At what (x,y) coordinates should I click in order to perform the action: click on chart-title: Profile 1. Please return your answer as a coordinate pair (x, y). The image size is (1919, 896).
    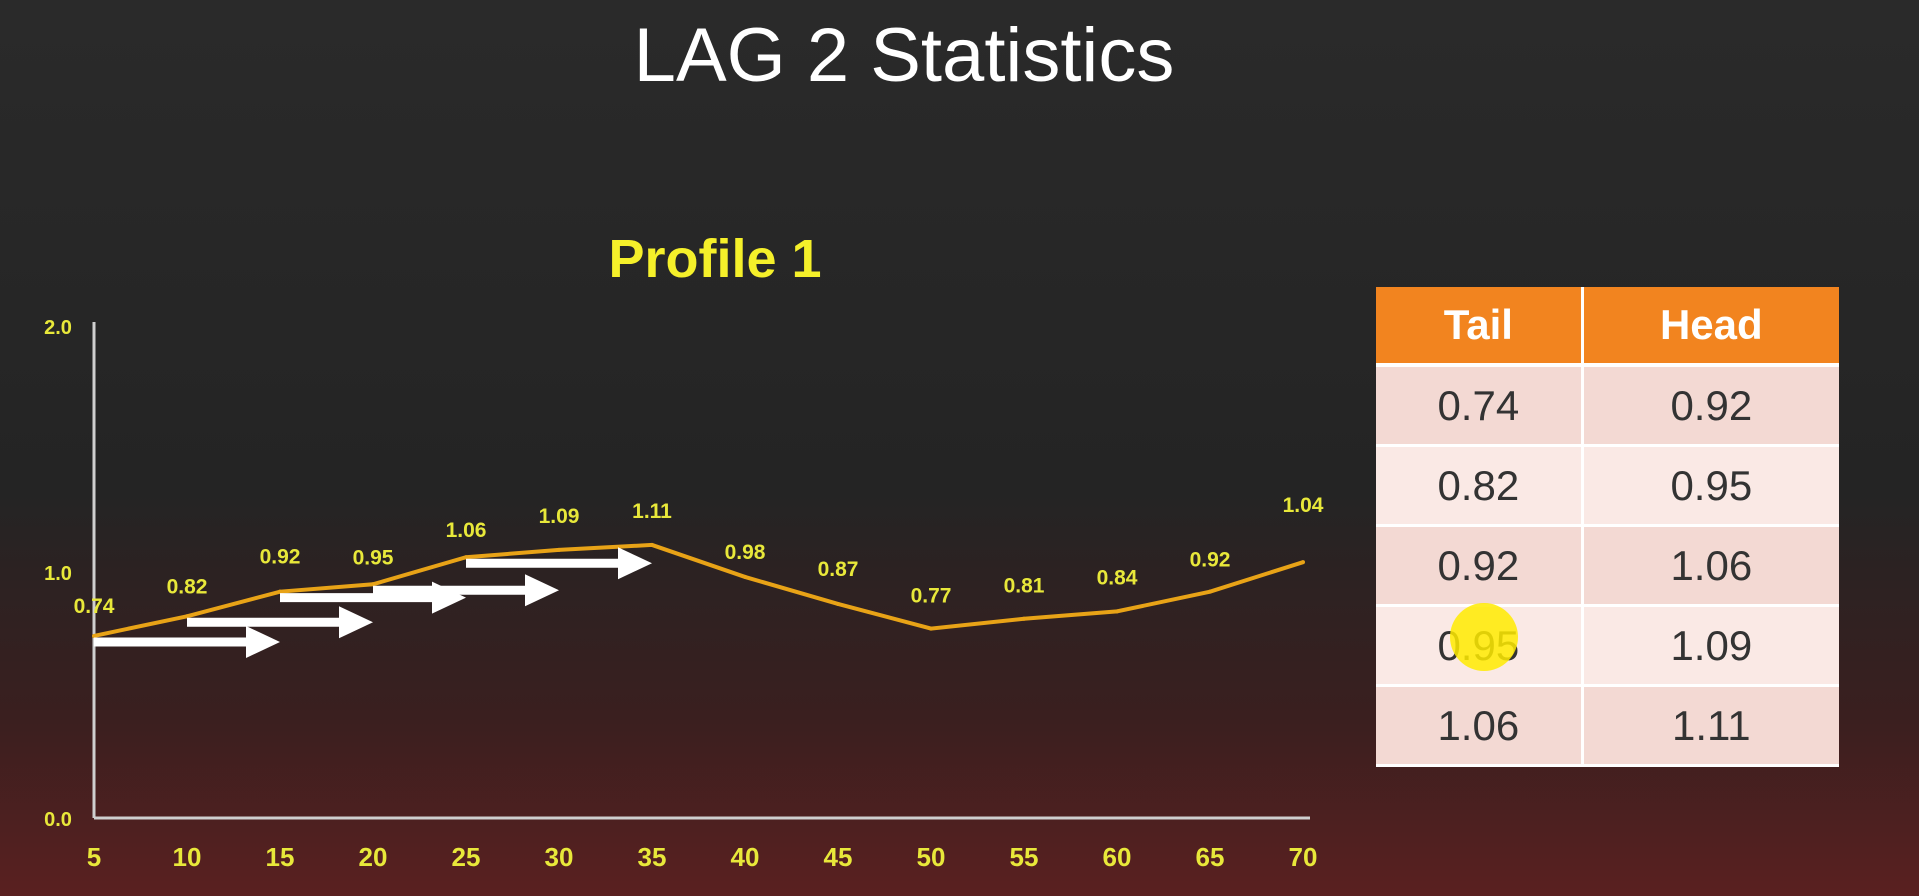
    Looking at the image, I should click on (714, 259).